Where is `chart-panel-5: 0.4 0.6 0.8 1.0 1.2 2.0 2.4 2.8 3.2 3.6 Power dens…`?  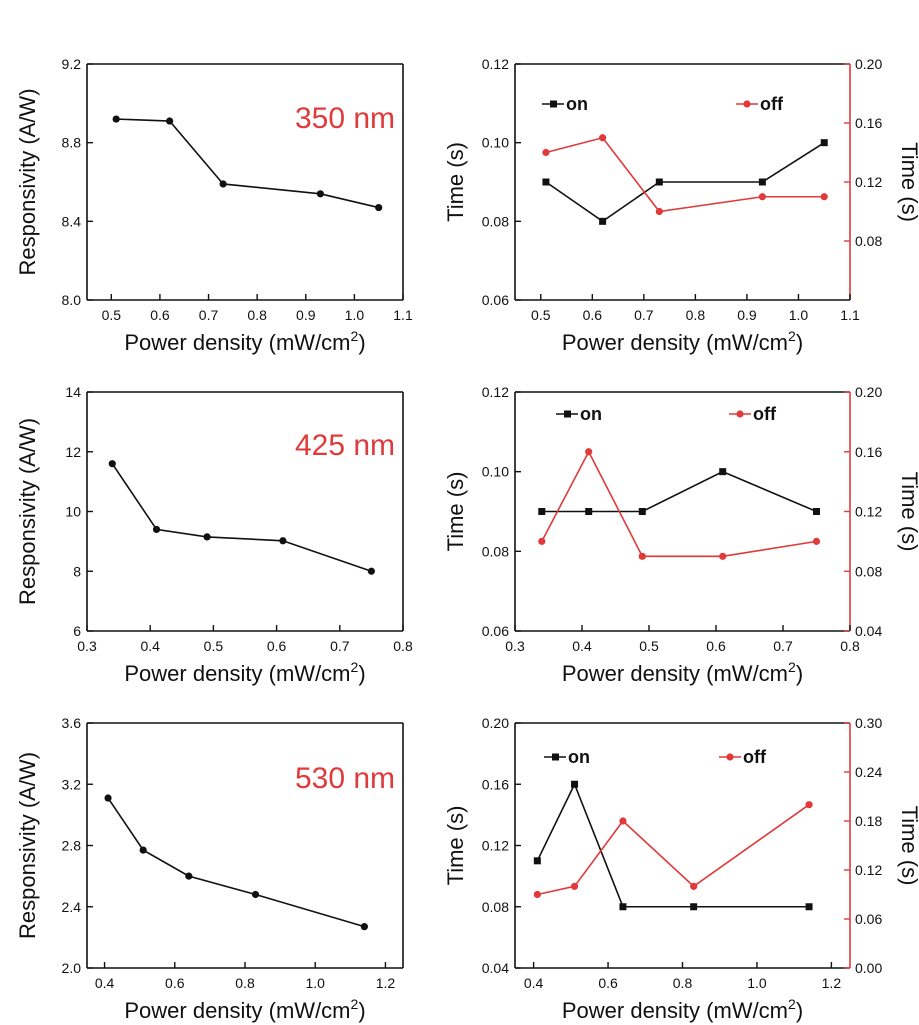
chart-panel-5: 0.4 0.6 0.8 1.0 1.2 2.0 2.4 2.8 3.2 3.6 Power dens… is located at coordinates (209, 869).